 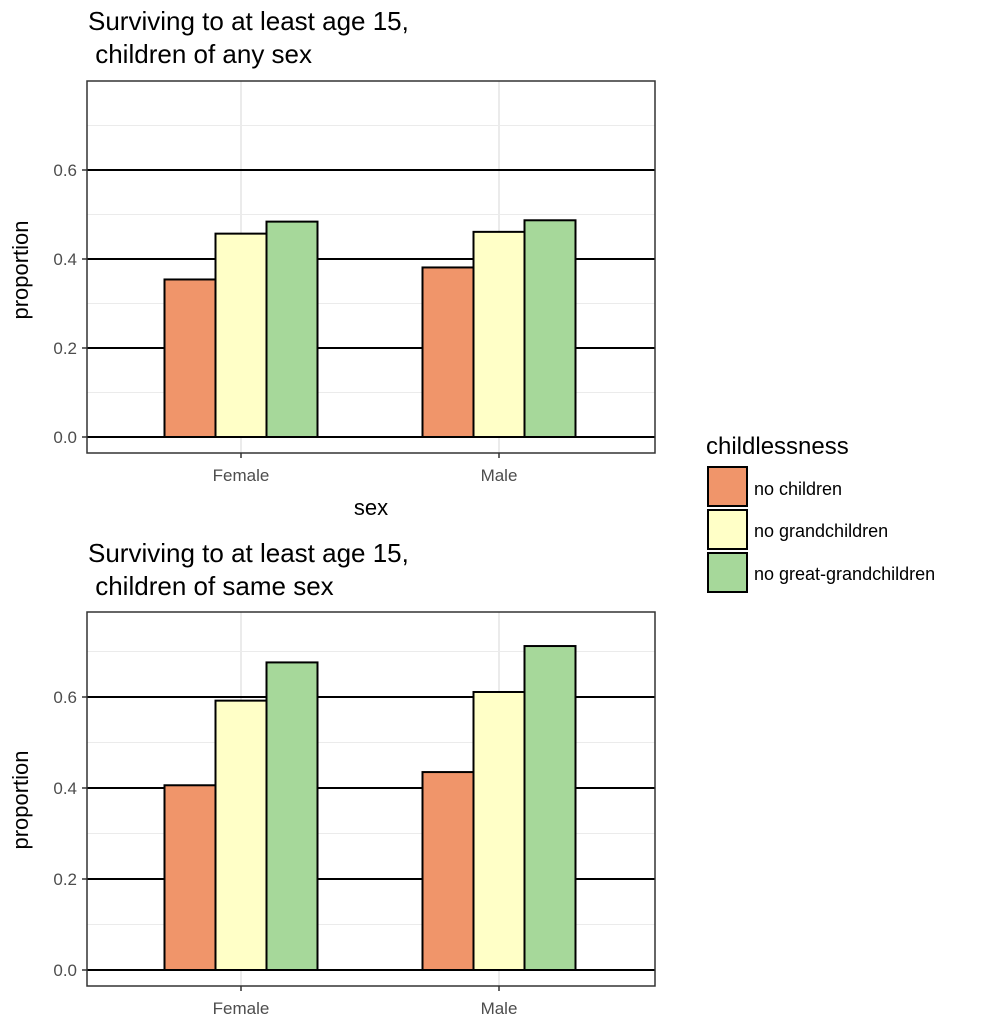 What do you see at coordinates (727, 572) in the screenshot?
I see `legend-swatch-no-great-grandchildren` at bounding box center [727, 572].